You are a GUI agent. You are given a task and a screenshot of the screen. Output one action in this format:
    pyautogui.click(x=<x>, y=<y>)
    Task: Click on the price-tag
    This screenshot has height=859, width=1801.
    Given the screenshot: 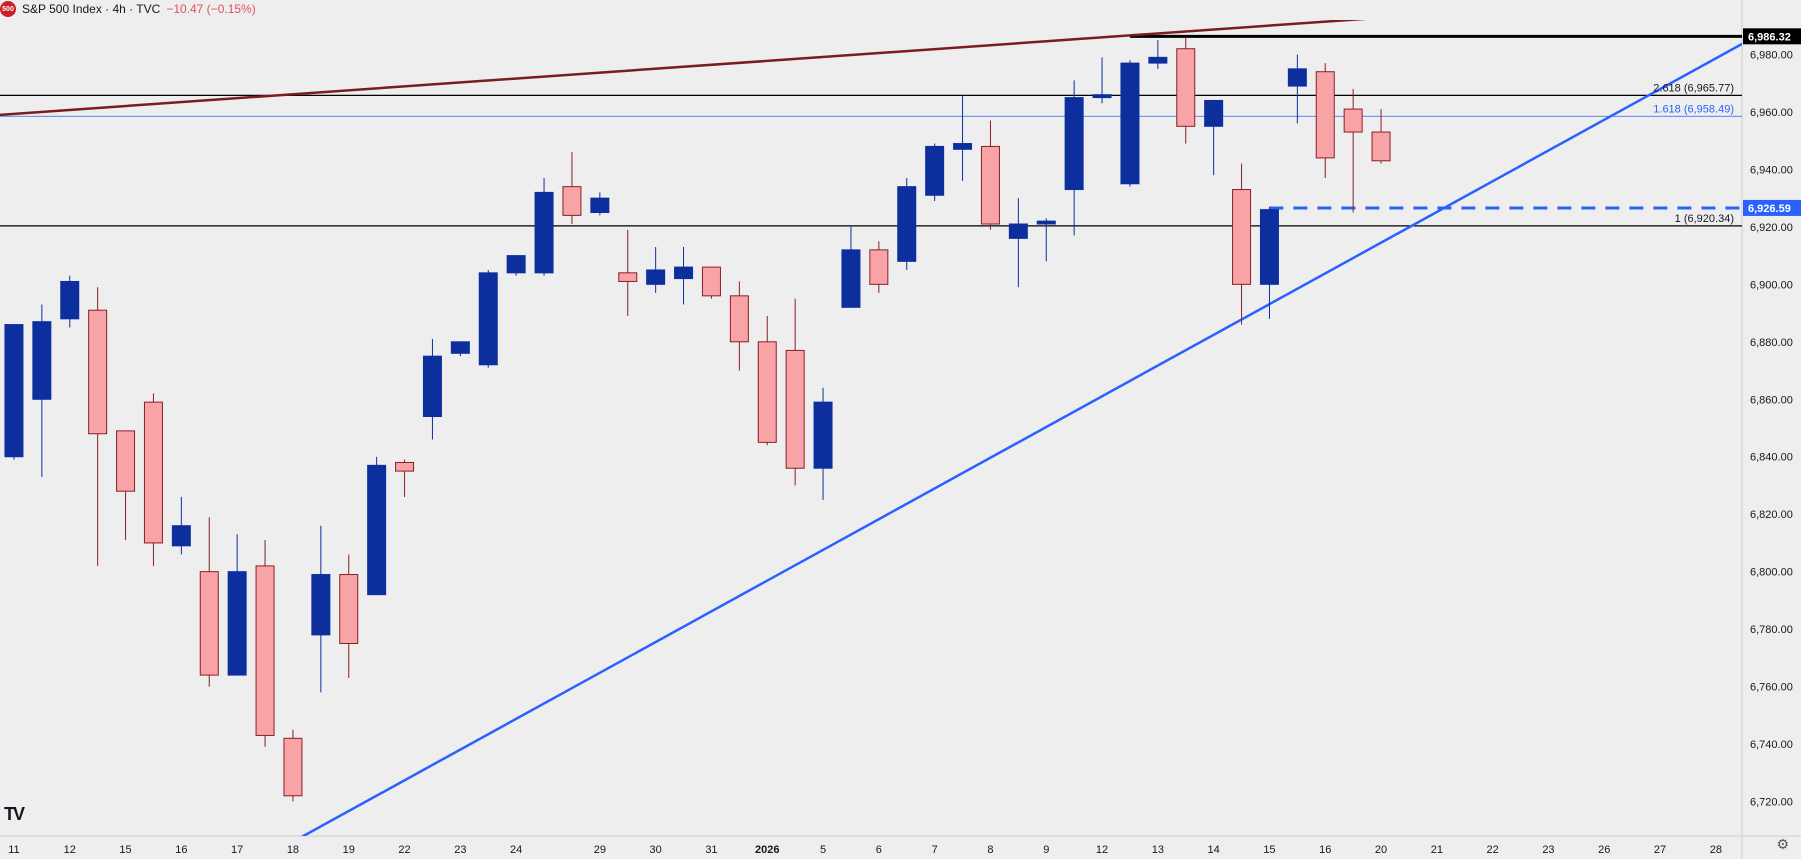 What is the action you would take?
    pyautogui.click(x=1772, y=36)
    